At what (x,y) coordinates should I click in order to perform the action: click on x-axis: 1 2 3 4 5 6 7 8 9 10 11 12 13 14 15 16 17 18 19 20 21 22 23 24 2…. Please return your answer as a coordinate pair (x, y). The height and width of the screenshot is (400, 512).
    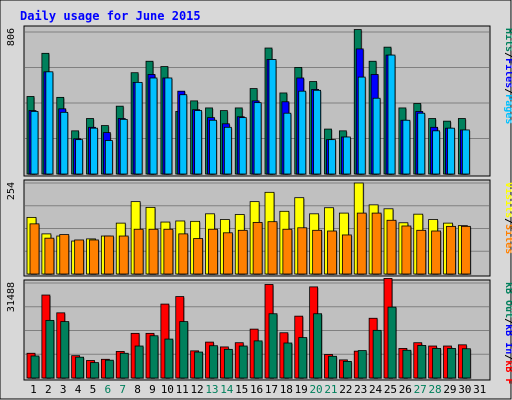
    Looking at the image, I should click on (258, 389).